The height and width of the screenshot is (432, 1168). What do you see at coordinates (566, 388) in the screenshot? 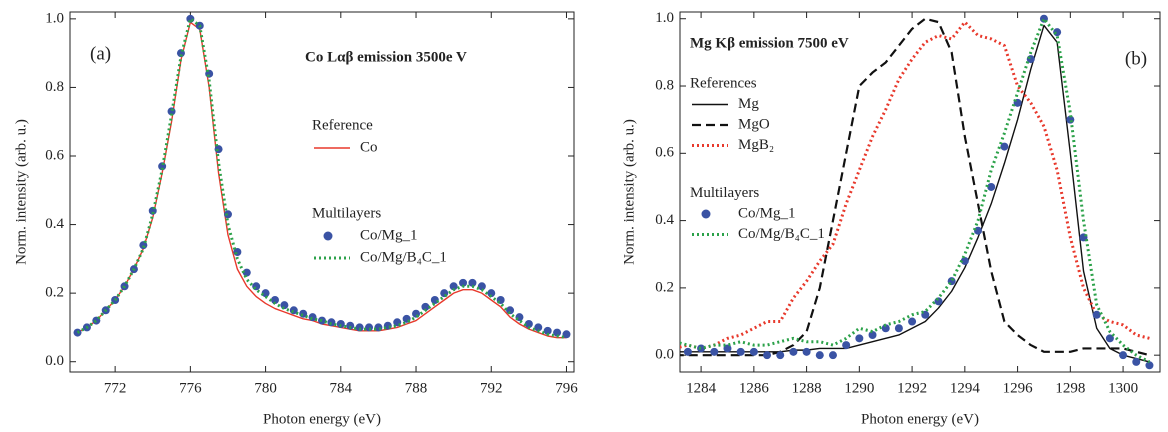
I see `x-tick-label: 796` at bounding box center [566, 388].